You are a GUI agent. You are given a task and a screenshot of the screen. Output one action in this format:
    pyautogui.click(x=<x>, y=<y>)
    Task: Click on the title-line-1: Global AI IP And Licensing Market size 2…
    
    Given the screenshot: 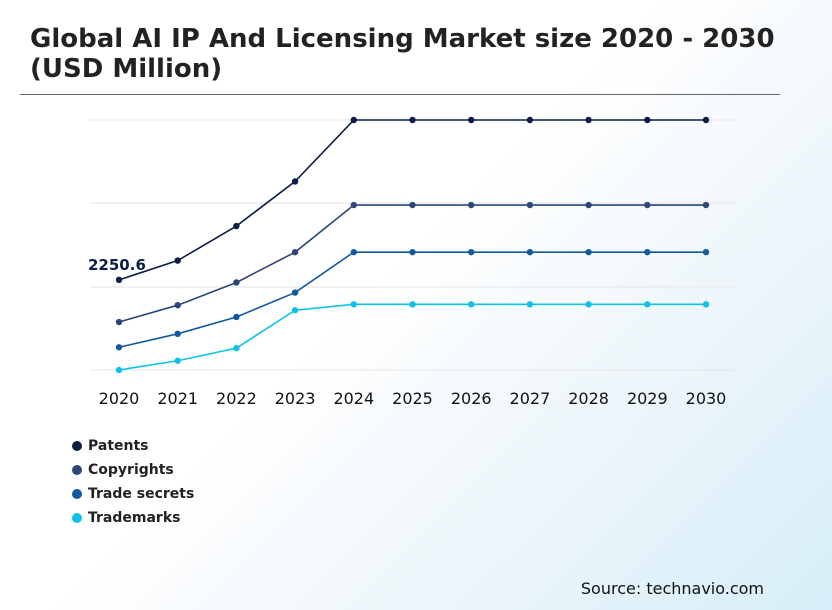 What is the action you would take?
    pyautogui.click(x=402, y=39)
    